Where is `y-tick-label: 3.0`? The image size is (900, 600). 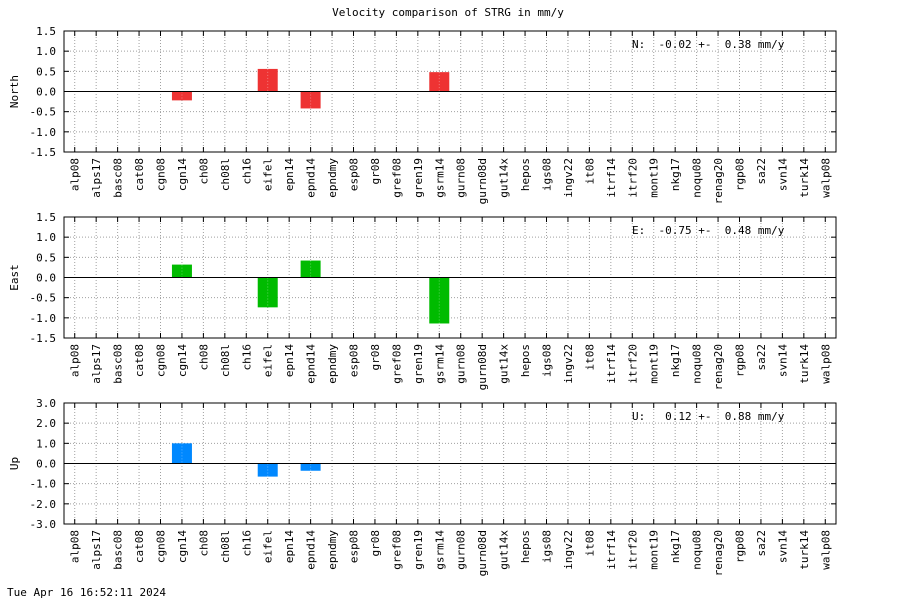 y-tick-label: 3.0 is located at coordinates (46, 403).